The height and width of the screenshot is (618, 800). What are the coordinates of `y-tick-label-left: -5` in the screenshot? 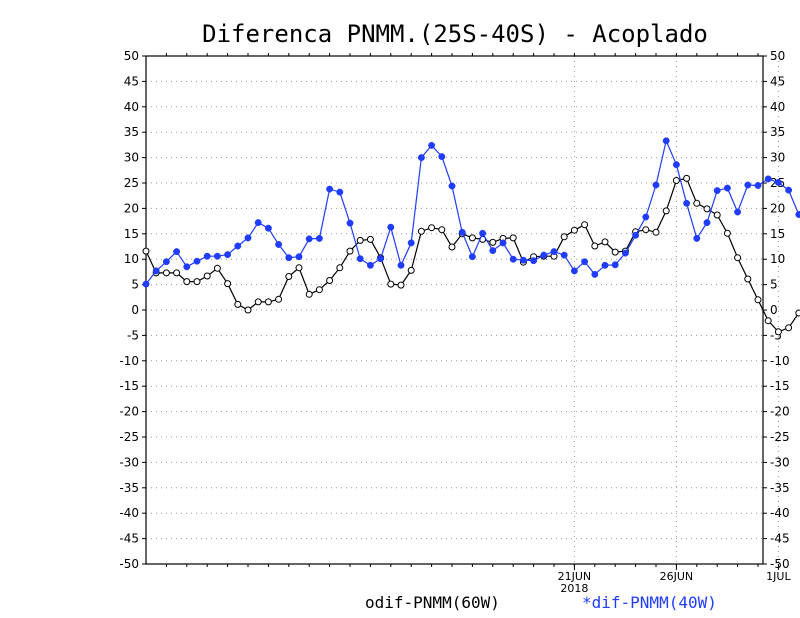 It's located at (133, 335).